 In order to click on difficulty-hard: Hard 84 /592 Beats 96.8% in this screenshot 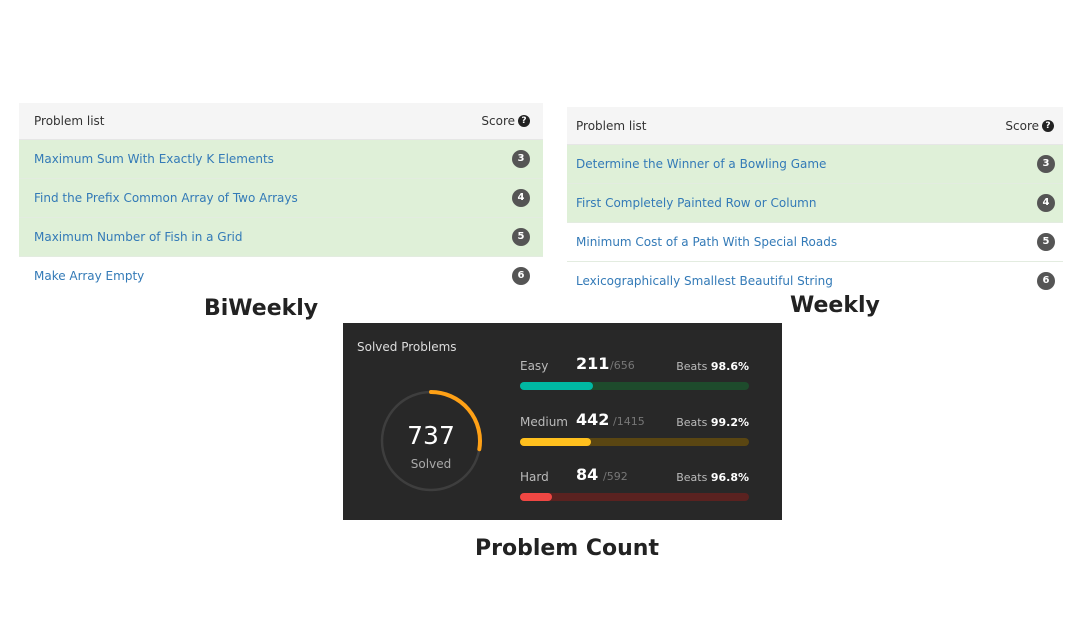, I will do `click(634, 484)`.